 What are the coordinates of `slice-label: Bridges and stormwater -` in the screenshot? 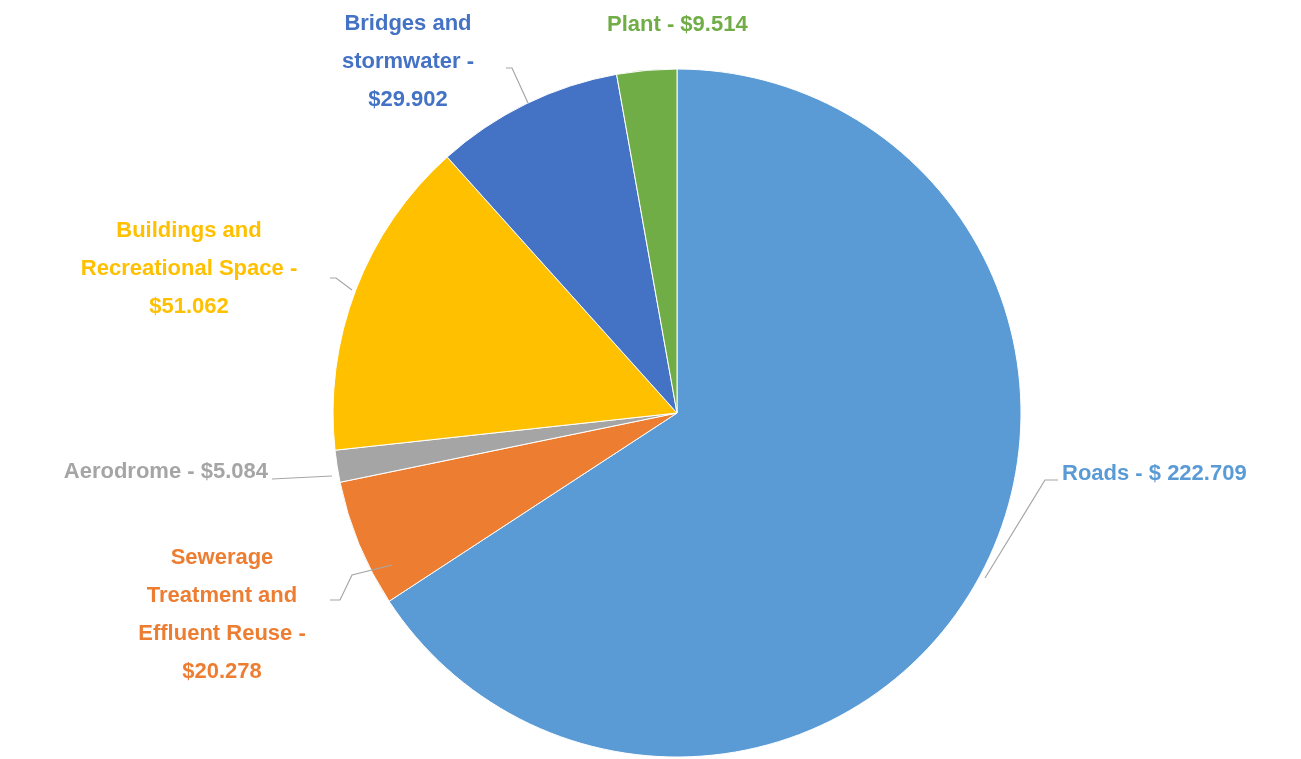 It's located at (408, 41).